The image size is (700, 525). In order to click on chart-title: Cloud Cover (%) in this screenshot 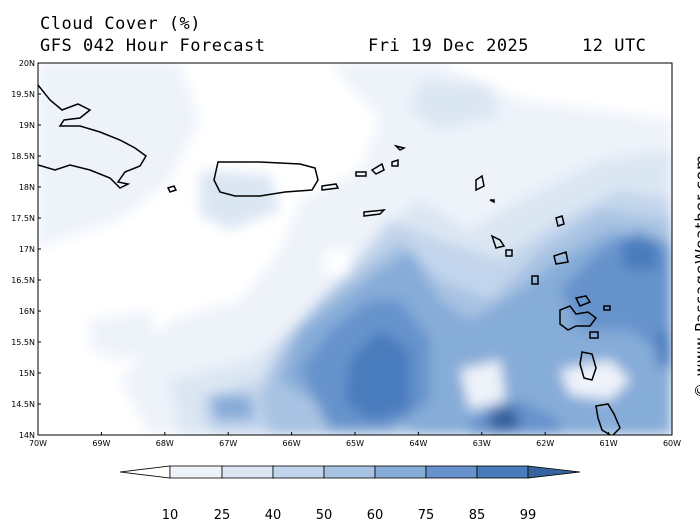, I will do `click(121, 24)`.